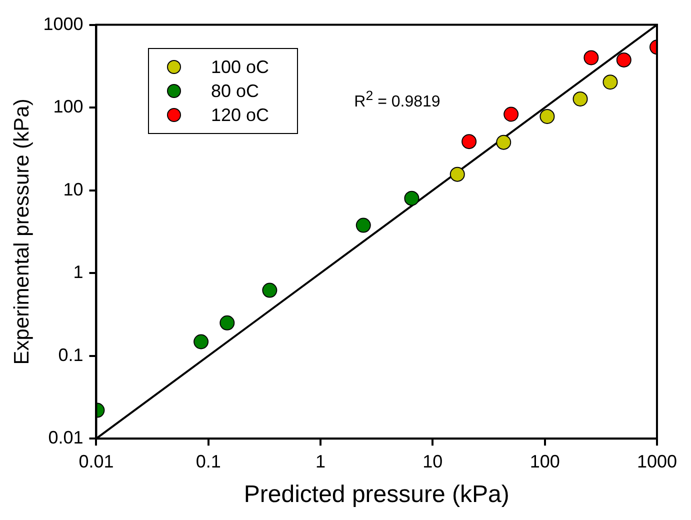 The image size is (691, 520). I want to click on y-tick-label: 10, so click(73, 189).